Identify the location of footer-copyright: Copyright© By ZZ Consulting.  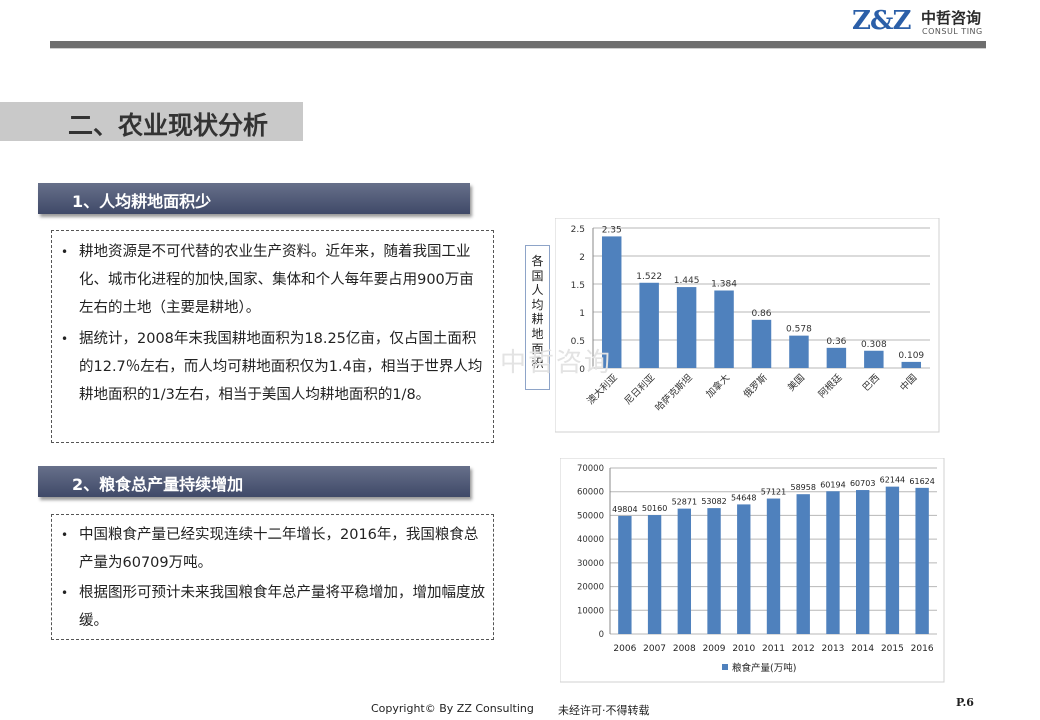
(452, 708).